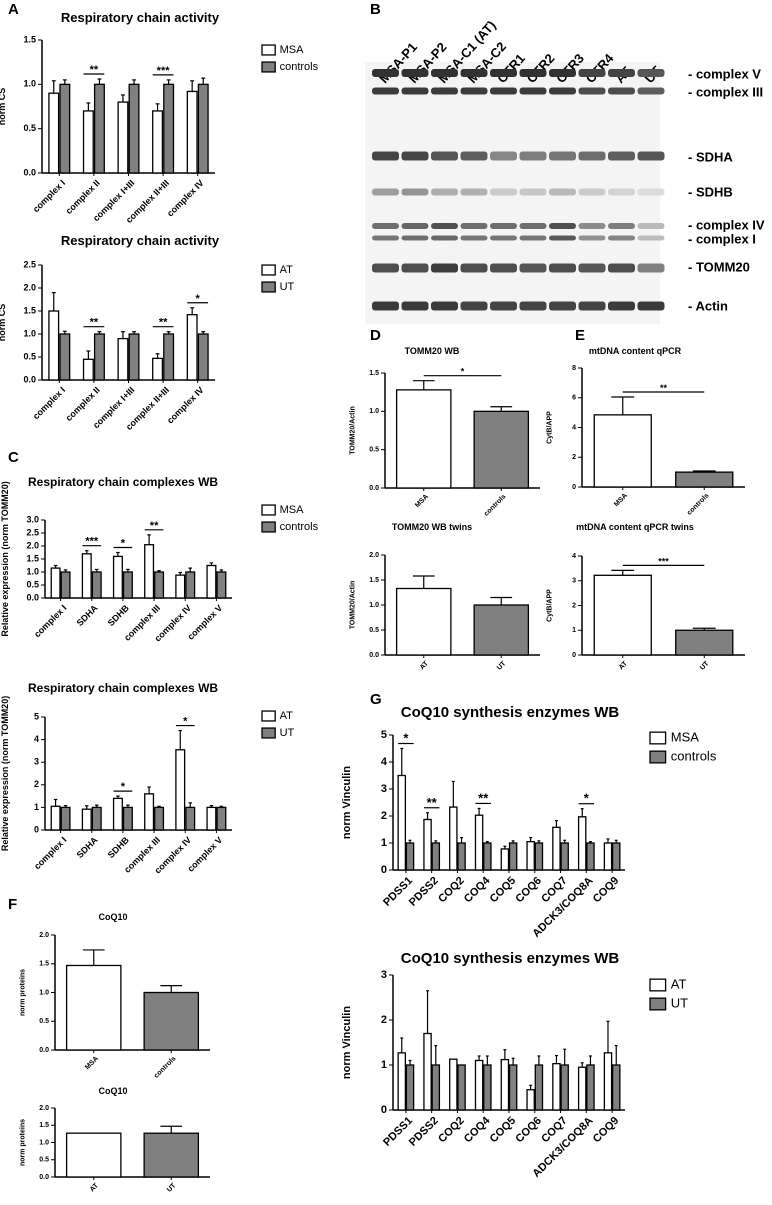 The image size is (772, 1205). I want to click on y-tick-label: 4, so click(36, 739).